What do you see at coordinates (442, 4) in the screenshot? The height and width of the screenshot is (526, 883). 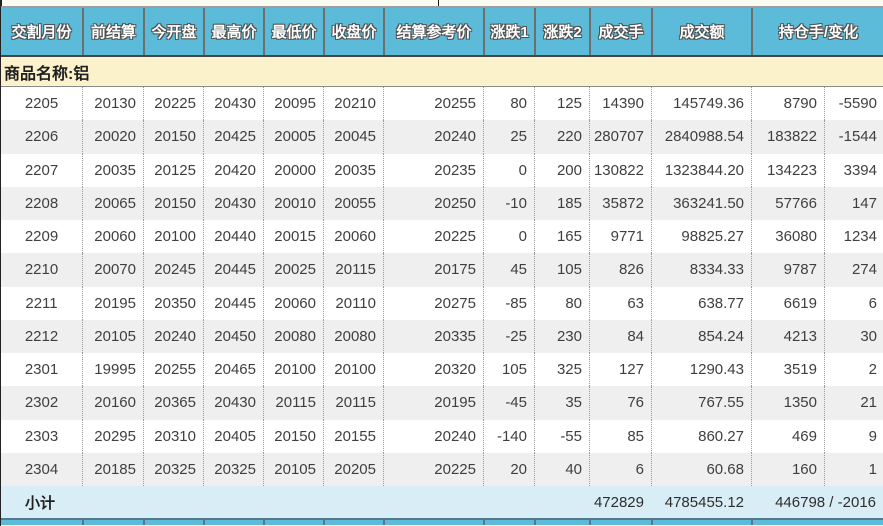 I see `previous-section-strip` at bounding box center [442, 4].